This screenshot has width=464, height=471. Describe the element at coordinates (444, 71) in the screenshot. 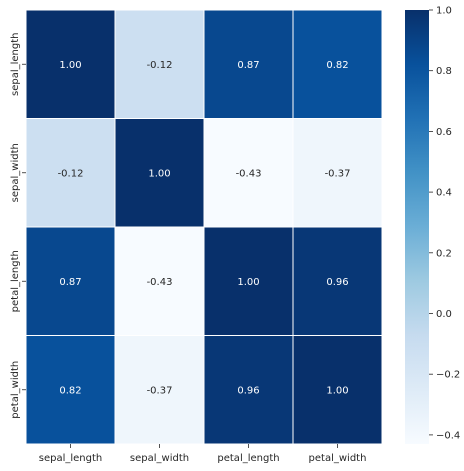

I see `colorbar-tick-label: 0.8` at that location.